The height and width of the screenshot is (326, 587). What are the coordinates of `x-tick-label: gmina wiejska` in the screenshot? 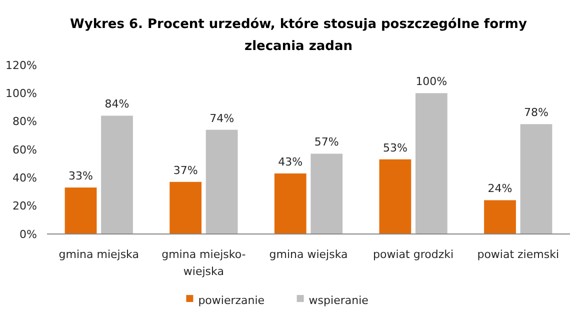 It's located at (308, 254).